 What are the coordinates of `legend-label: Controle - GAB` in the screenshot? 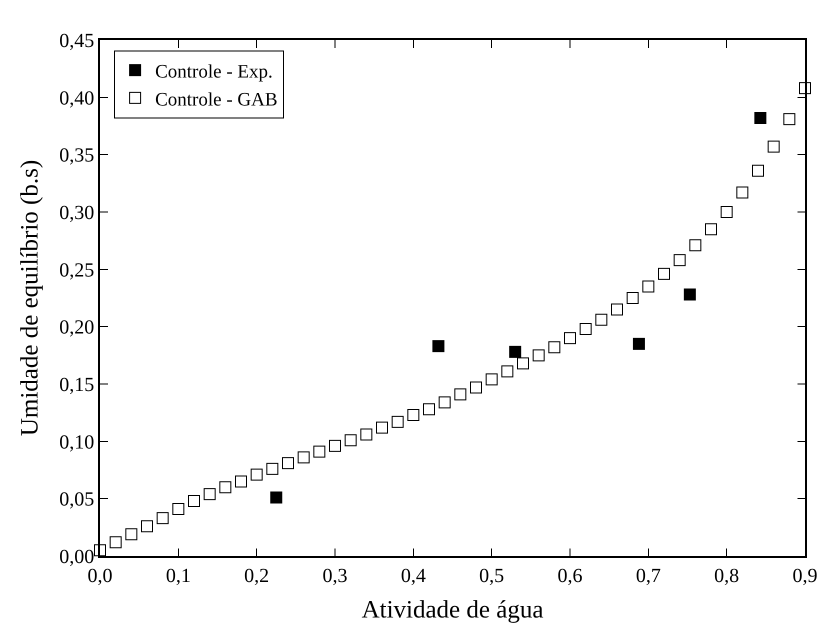 It's located at (216, 99).